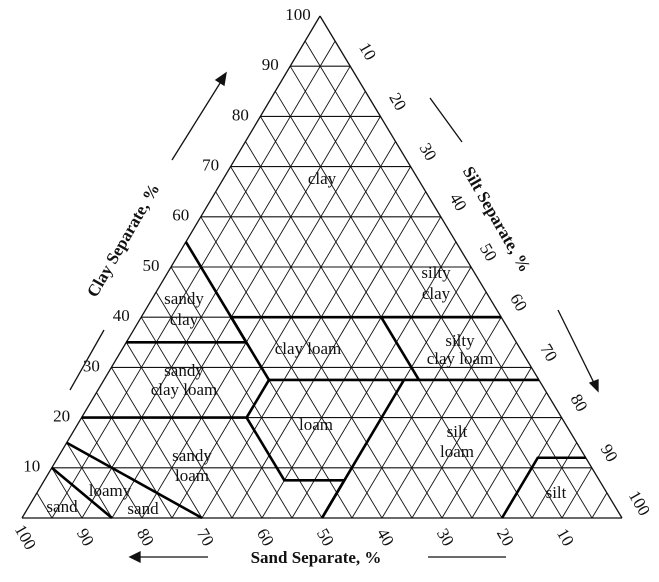  I want to click on label-sandy-loam-1: sandy, so click(192, 455).